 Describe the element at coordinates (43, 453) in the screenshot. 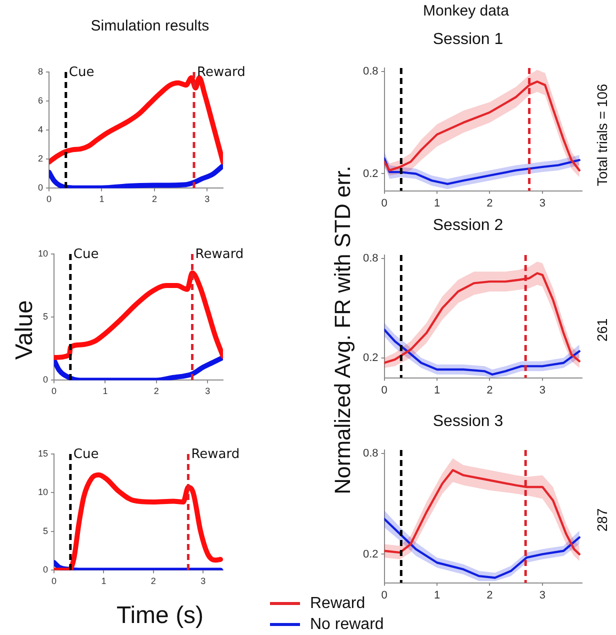

I see `y-tick-label: 15` at that location.